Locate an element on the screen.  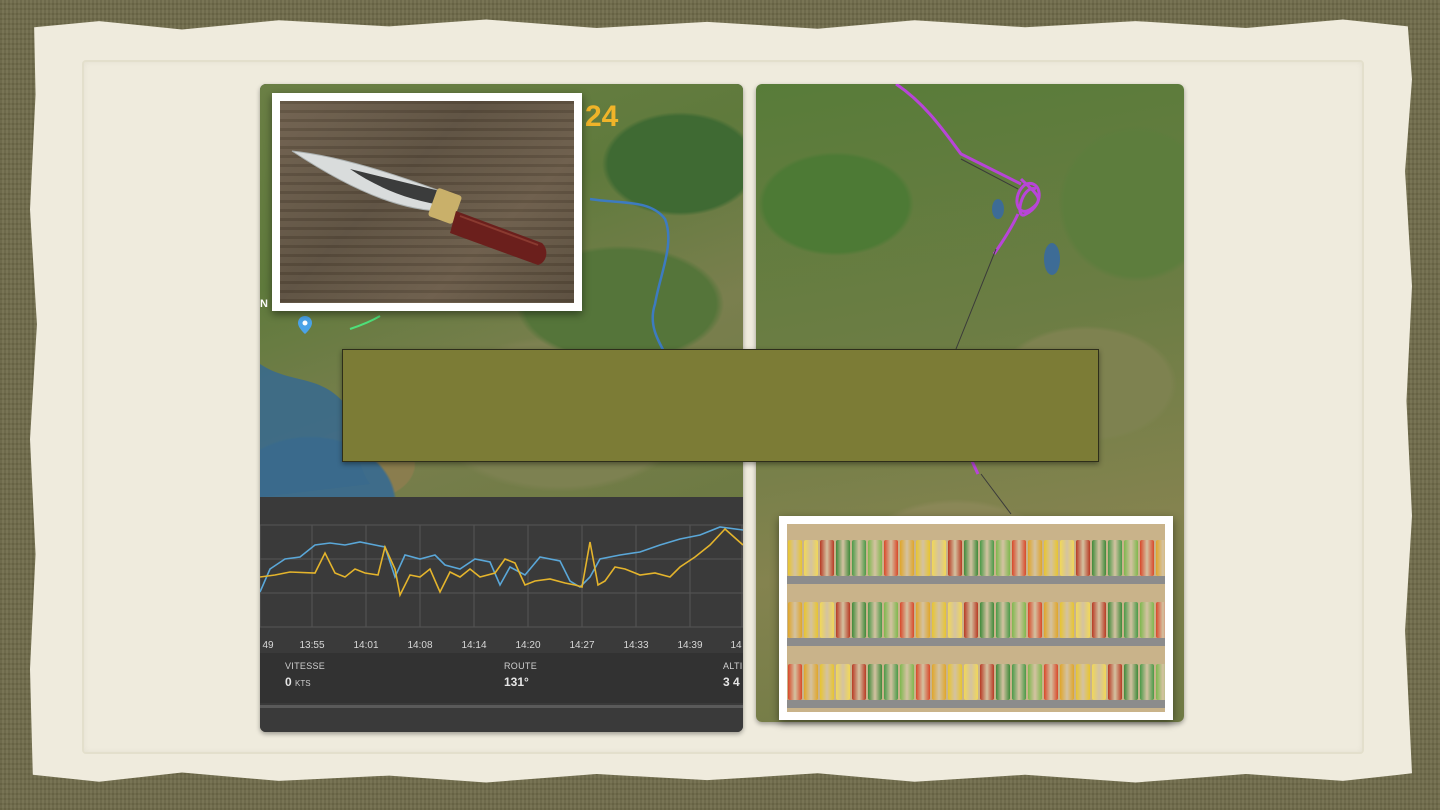
stat-altitude: ALTI 3 4 is located at coordinates (733, 675).